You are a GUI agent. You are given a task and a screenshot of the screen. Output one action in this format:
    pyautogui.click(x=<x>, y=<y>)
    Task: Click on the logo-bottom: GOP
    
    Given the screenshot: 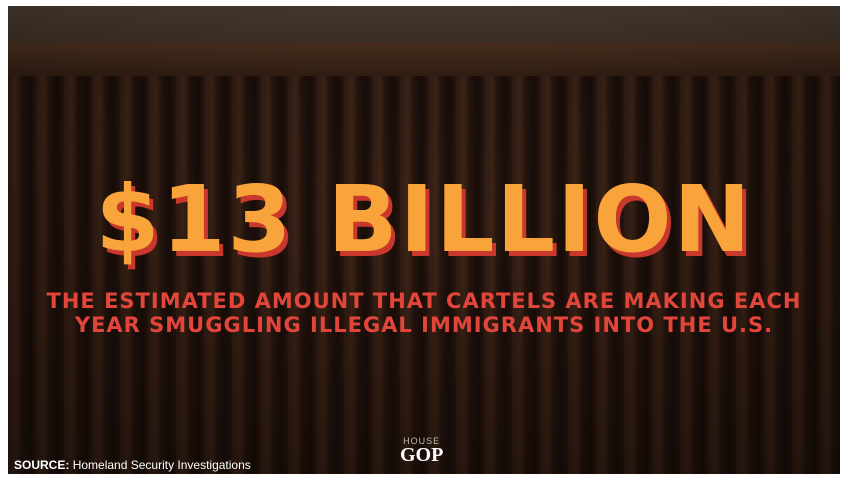 What is the action you would take?
    pyautogui.click(x=422, y=455)
    